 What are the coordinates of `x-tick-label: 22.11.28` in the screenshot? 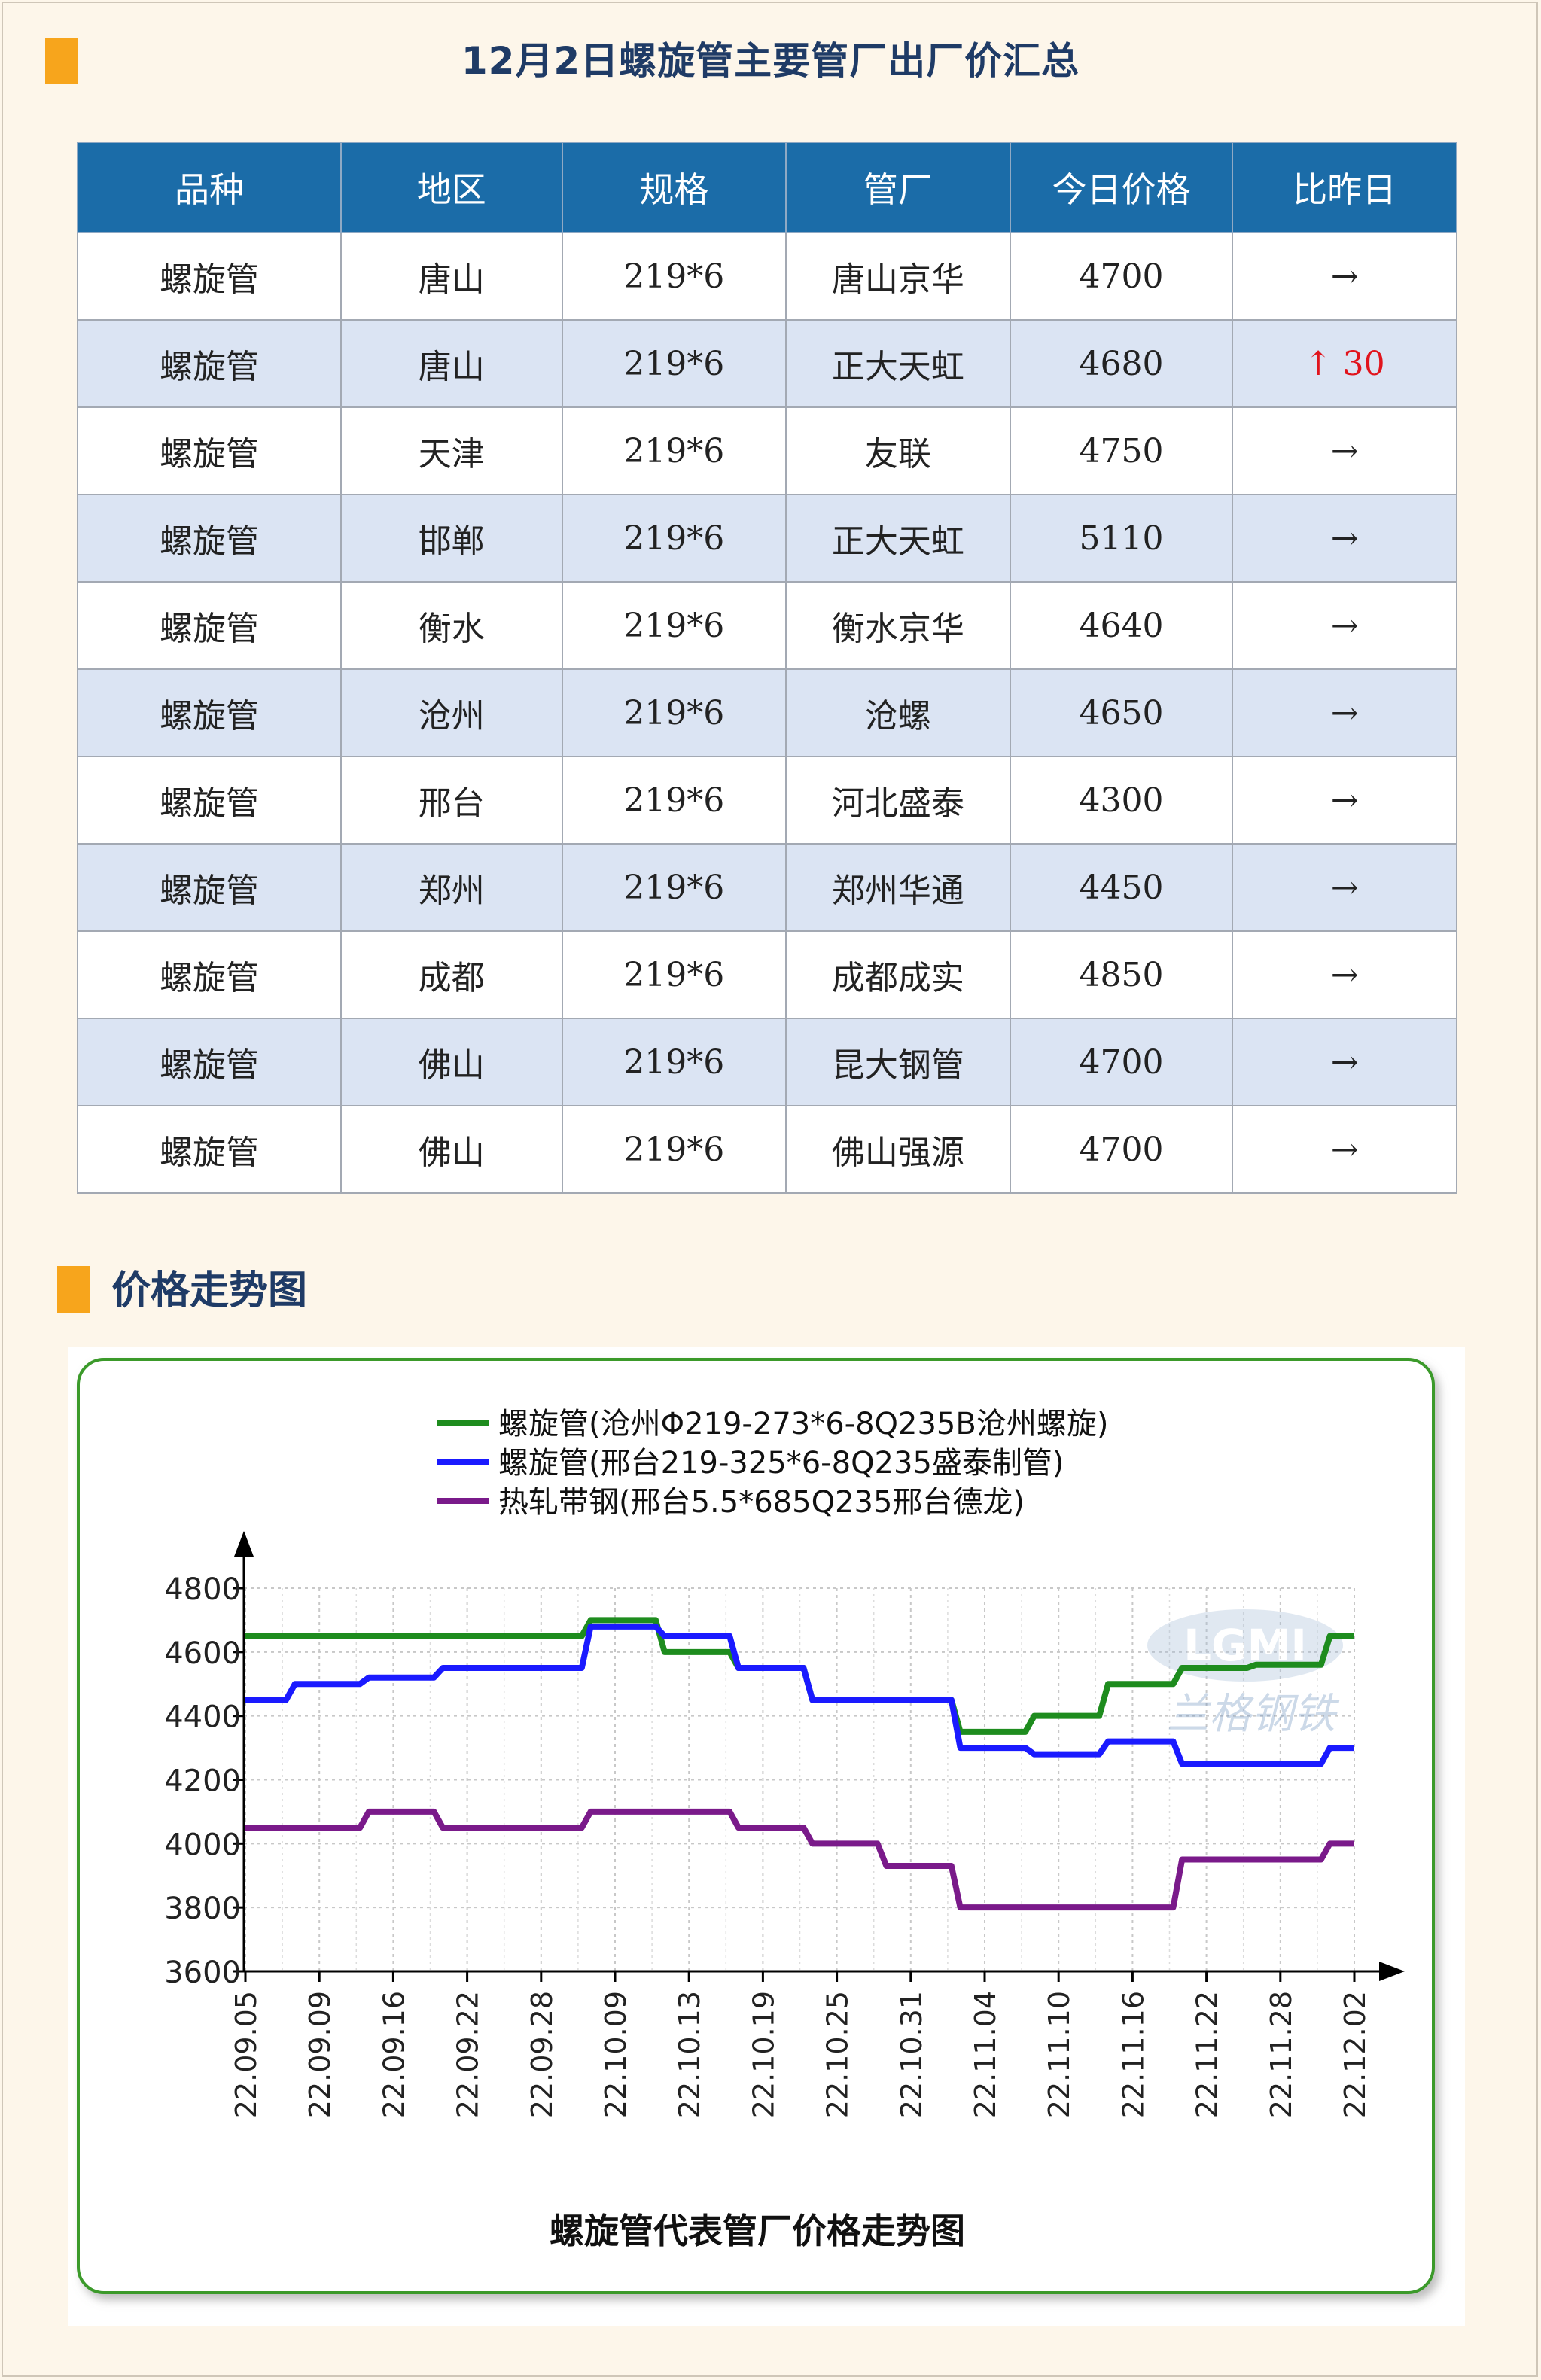 It's located at (1281, 2054).